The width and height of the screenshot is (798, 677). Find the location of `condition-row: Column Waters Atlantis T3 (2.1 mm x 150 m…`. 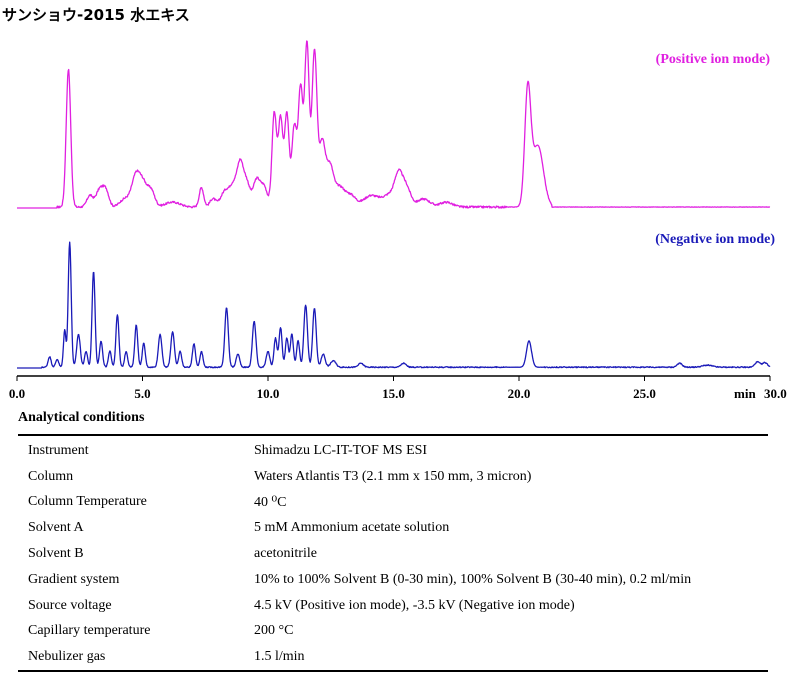

condition-row: Column Waters Atlantis T3 (2.1 mm x 150 m… is located at coordinates (393, 477).